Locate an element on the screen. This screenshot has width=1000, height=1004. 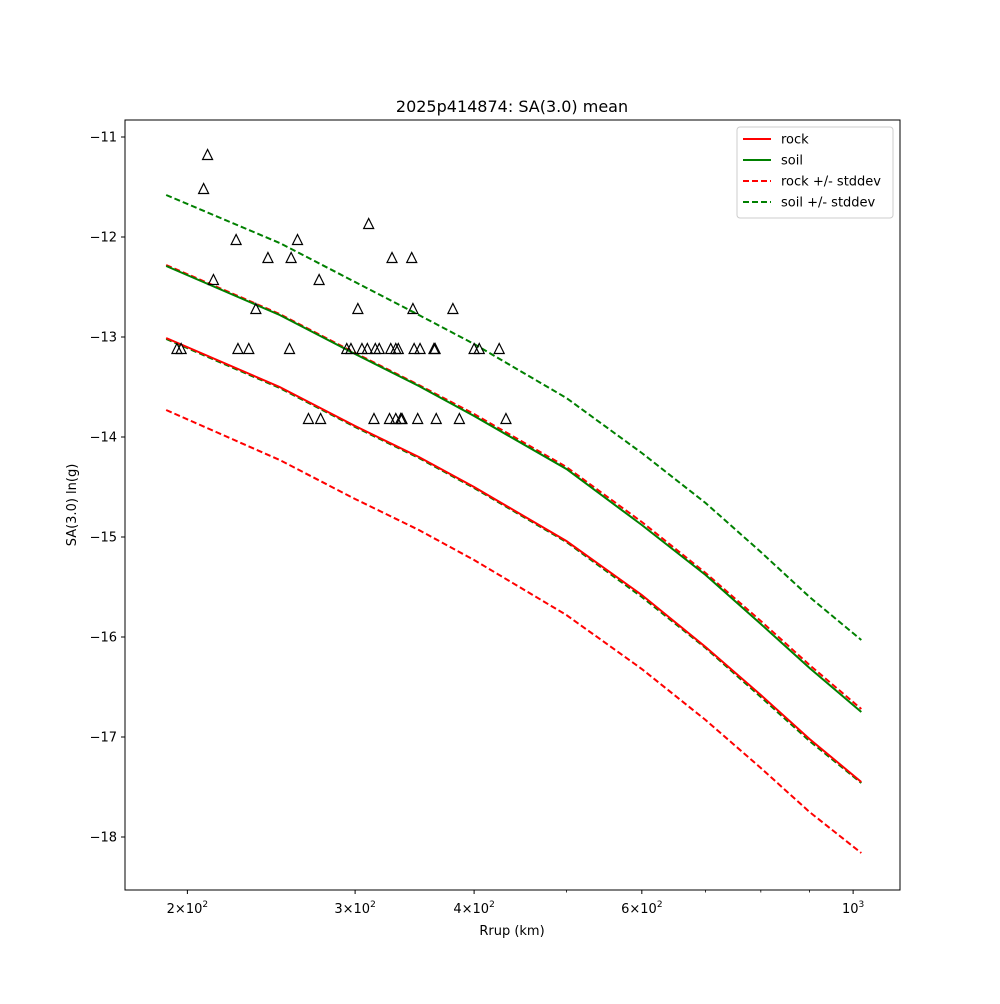
y-tick-label: −18 is located at coordinates (103, 838).